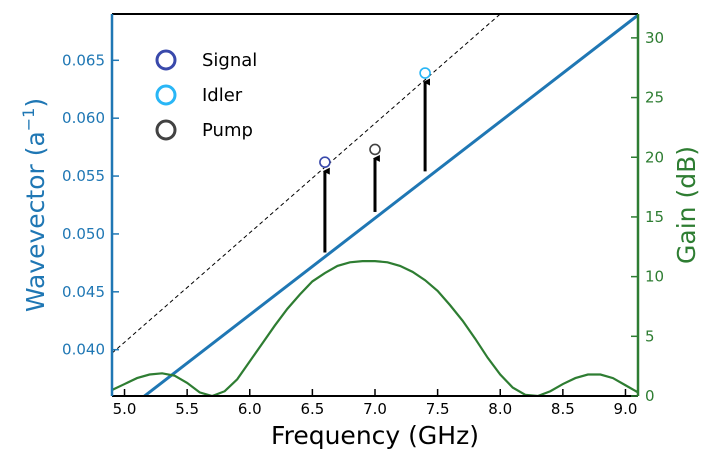 This screenshot has width=703, height=452. What do you see at coordinates (187, 409) in the screenshot?
I see `x-tick-label: 5.5` at bounding box center [187, 409].